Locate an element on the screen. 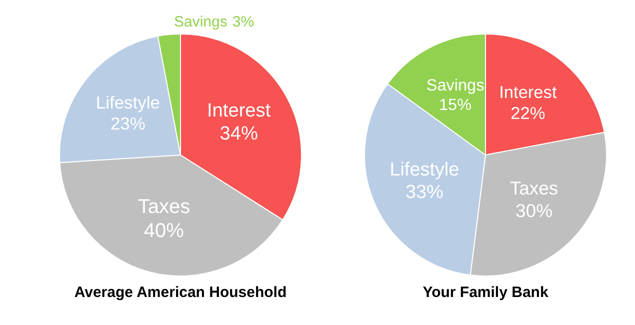 This screenshot has height=325, width=635. data-label: 40% is located at coordinates (164, 231).